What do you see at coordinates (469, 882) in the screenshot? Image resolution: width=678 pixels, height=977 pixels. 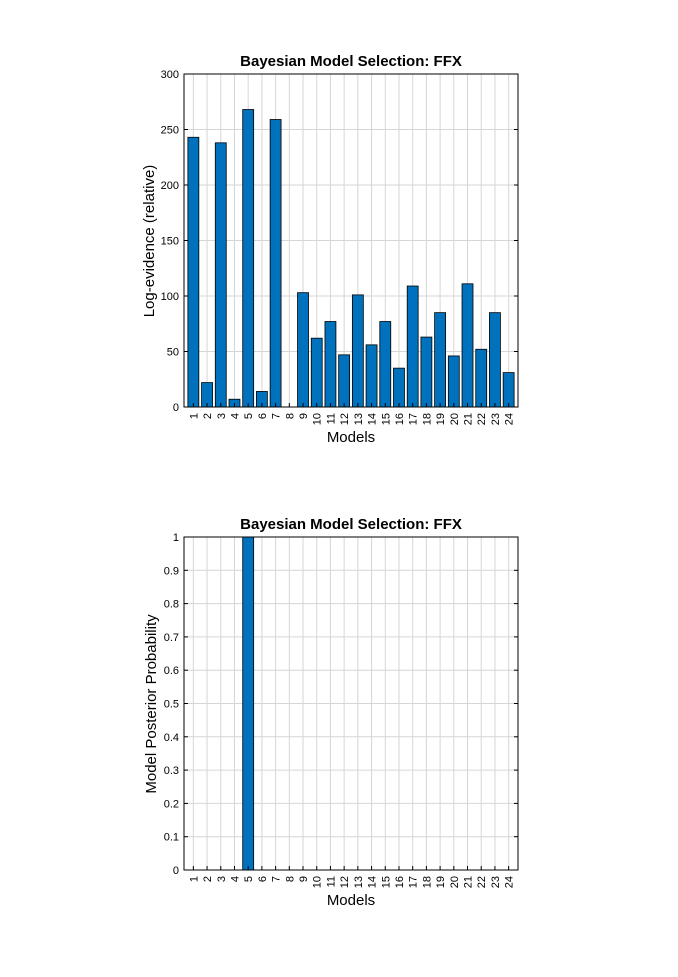 I see `x-tick-label: 21` at bounding box center [469, 882].